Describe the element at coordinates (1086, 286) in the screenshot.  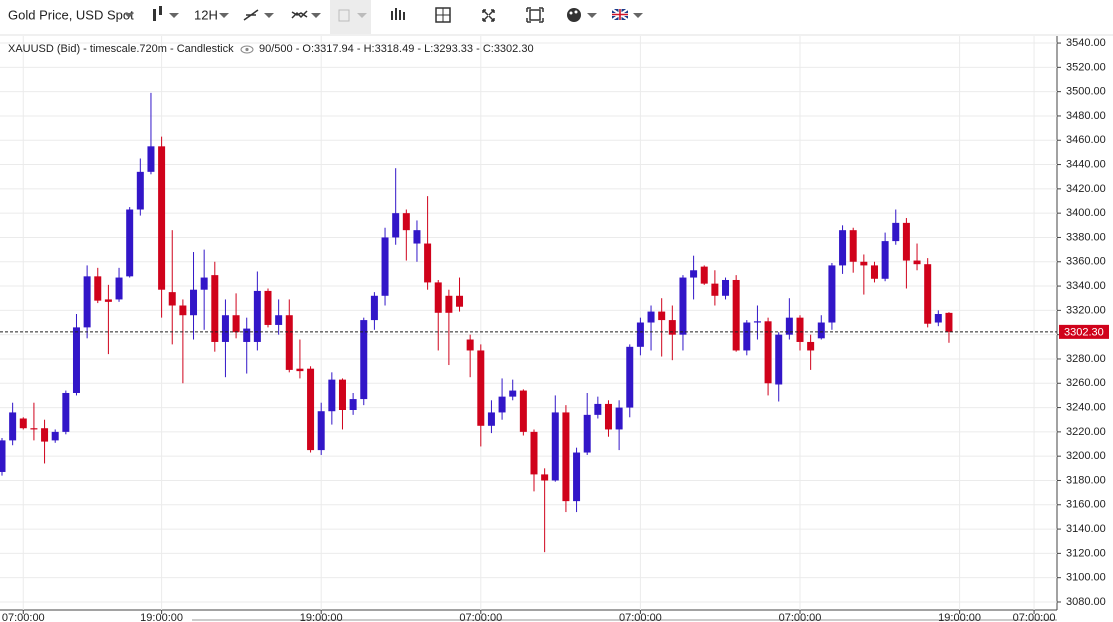
I see `y-tick-label: 3340.00` at that location.